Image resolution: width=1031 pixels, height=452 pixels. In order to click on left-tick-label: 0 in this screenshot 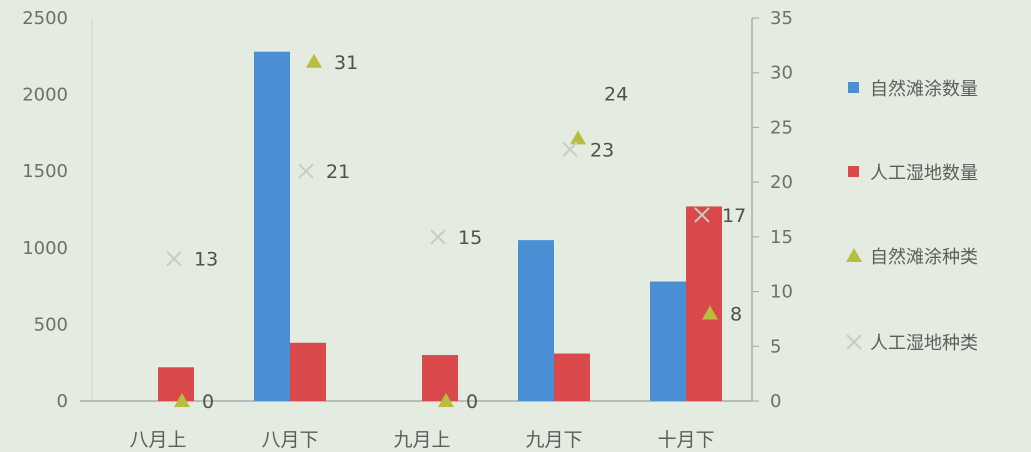, I will do `click(62, 401)`.